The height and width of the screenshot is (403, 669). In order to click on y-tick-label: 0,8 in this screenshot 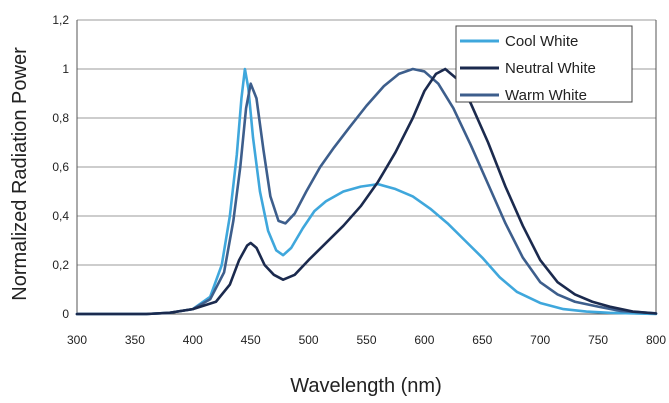, I will do `click(60, 118)`.